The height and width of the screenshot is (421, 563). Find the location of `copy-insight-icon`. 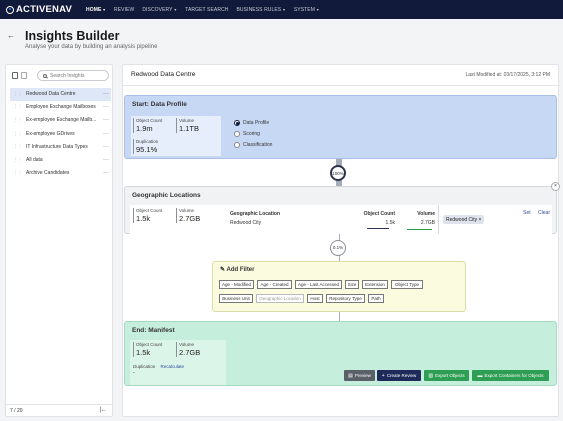

copy-insight-icon is located at coordinates (24, 75).